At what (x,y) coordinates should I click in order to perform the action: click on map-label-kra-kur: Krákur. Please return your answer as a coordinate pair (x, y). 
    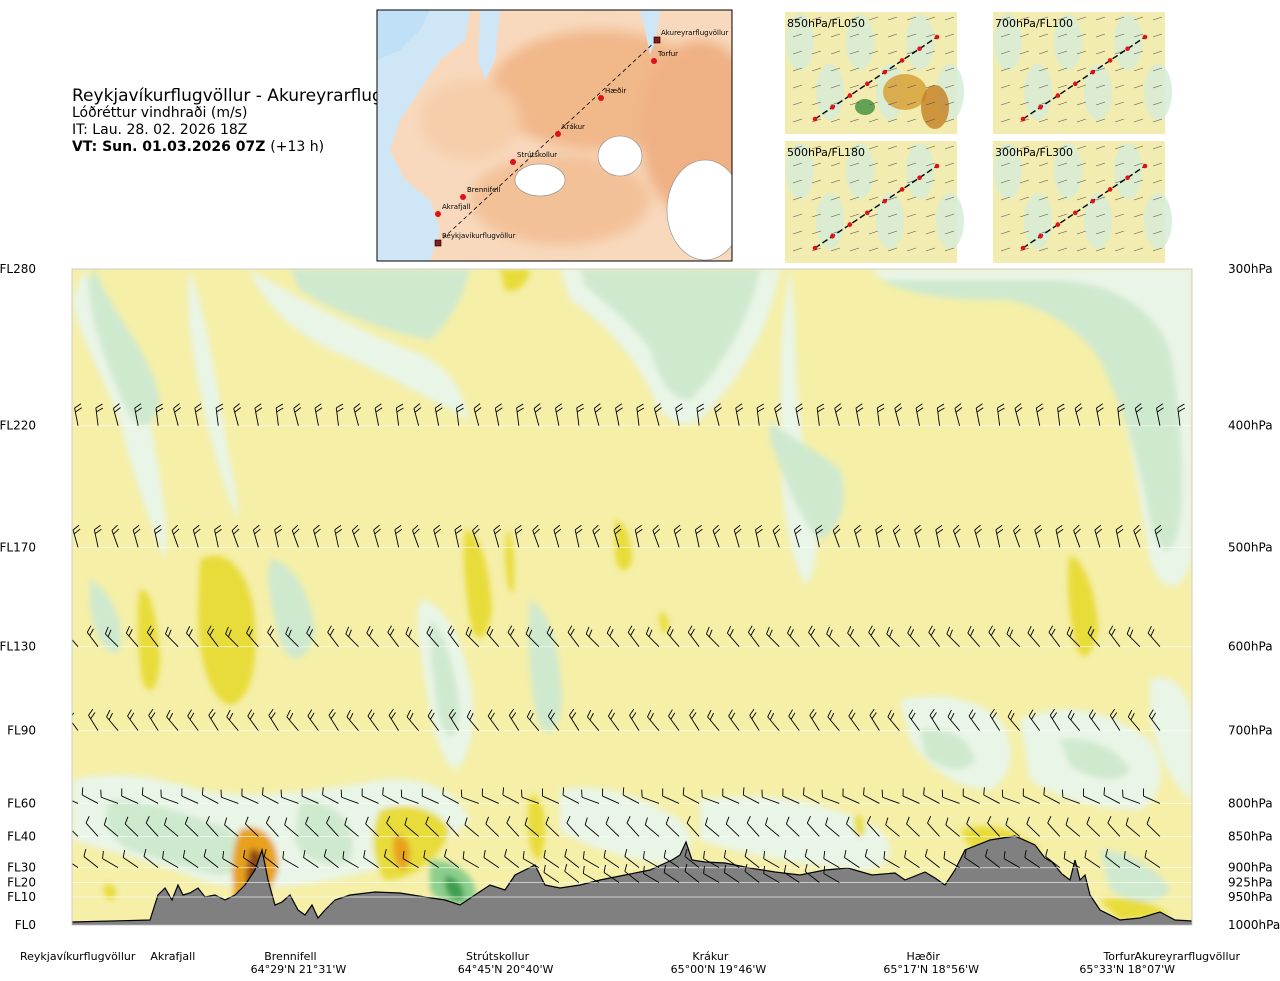
    Looking at the image, I should click on (573, 127).